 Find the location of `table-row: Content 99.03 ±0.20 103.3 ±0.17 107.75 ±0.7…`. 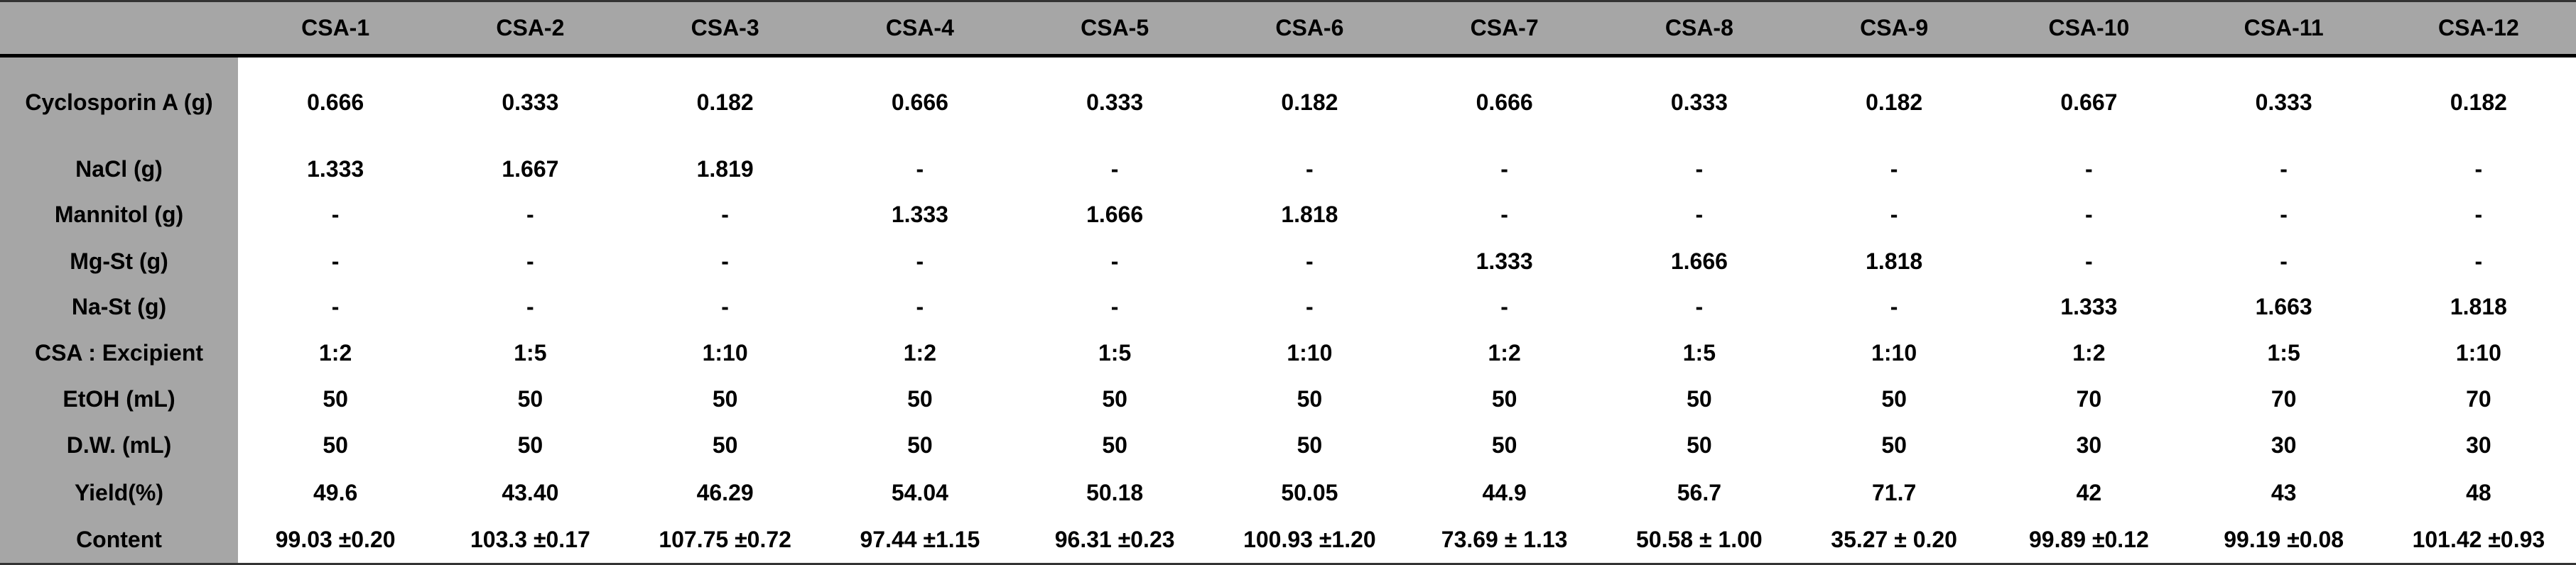

table-row: Content 99.03 ±0.20 103.3 ±0.17 107.75 ±0.7… is located at coordinates (1288, 541).